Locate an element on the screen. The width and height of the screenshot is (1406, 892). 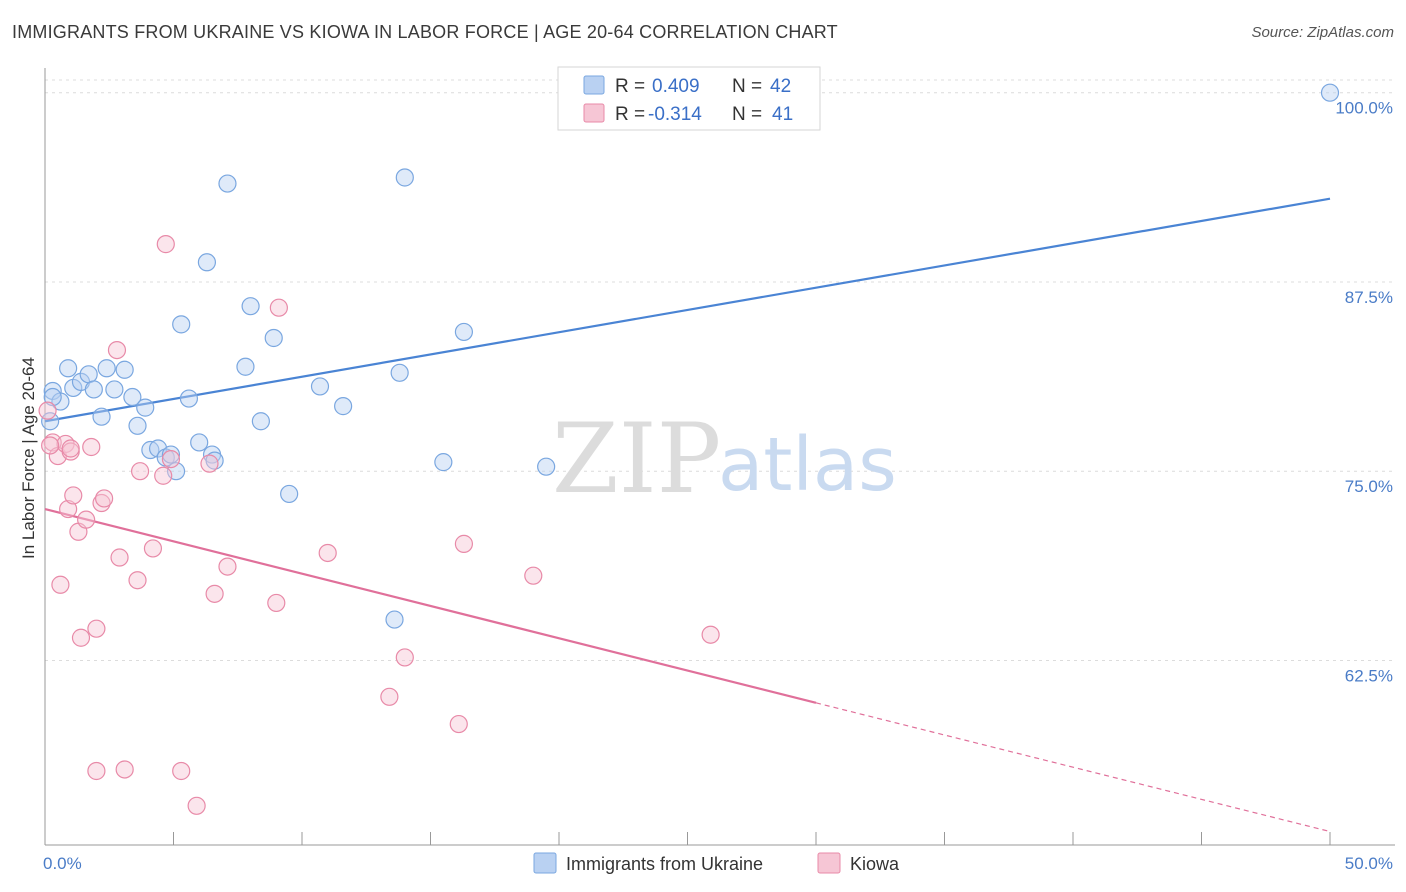
bottom-legend-label-ukraine: Immigrants from Ukraine is located at coordinates (664, 864).